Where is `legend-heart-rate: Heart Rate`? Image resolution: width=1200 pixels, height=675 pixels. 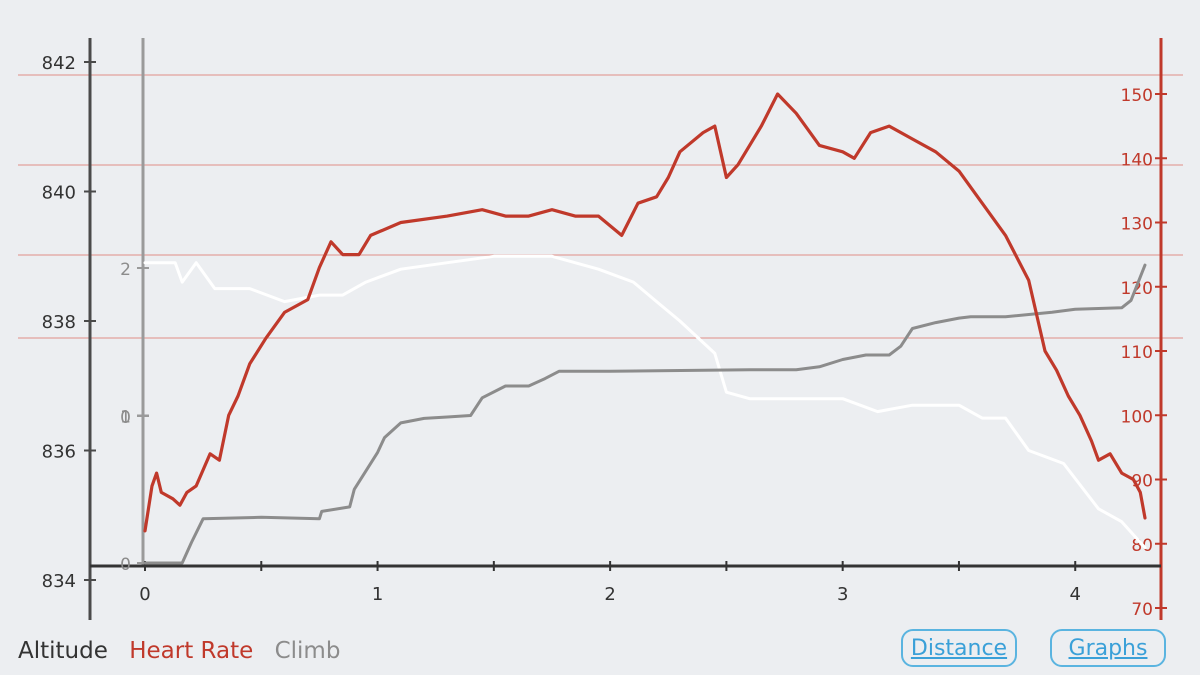 legend-heart-rate: Heart Rate is located at coordinates (191, 651).